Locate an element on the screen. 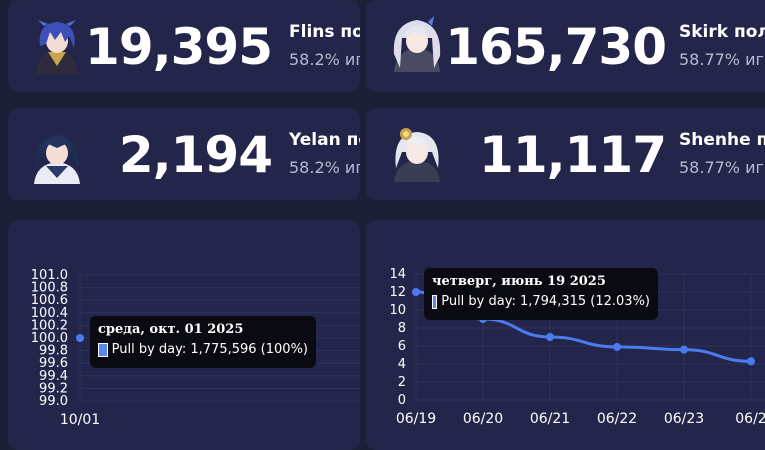 The width and height of the screenshot is (765, 450). shenhe-avatar-icon is located at coordinates (417, 155).